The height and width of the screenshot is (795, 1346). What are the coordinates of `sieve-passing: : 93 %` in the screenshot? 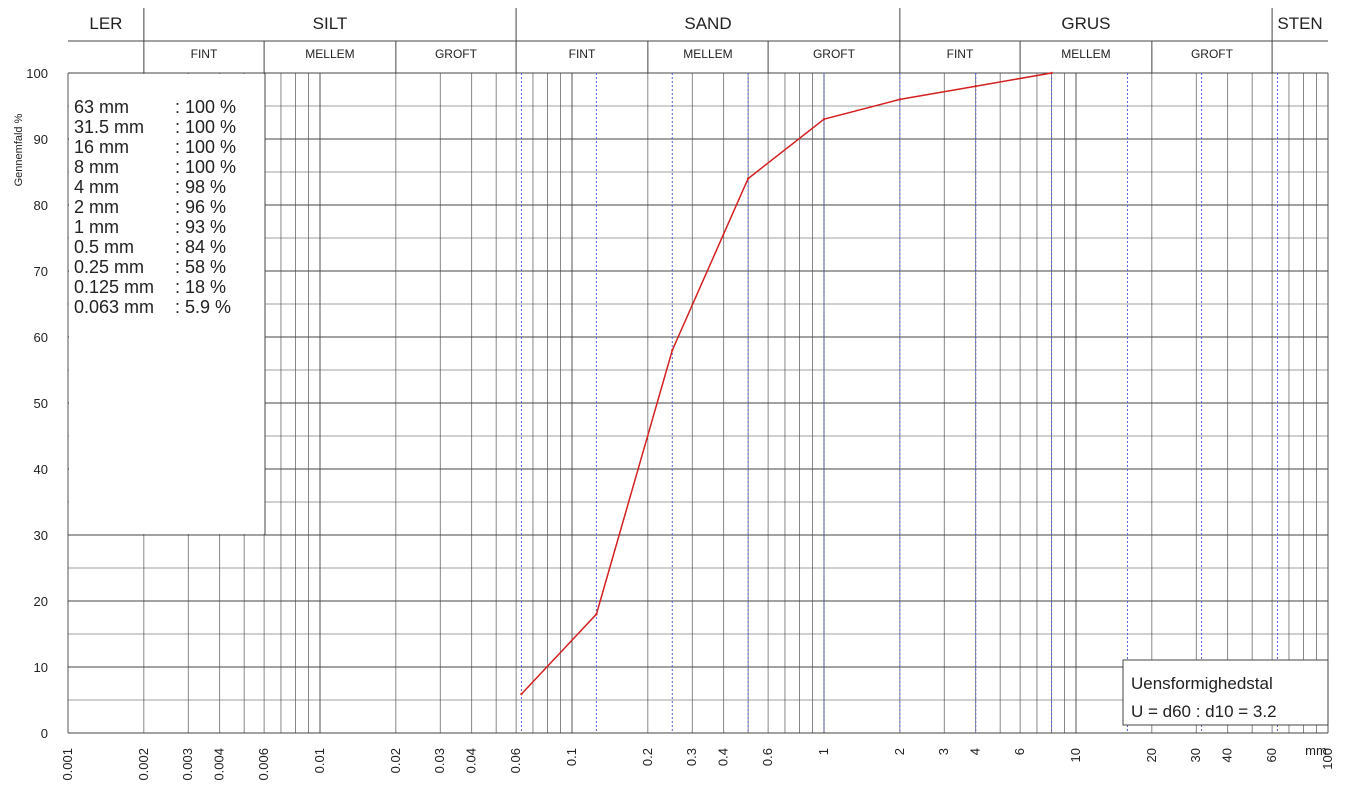 It's located at (200, 227).